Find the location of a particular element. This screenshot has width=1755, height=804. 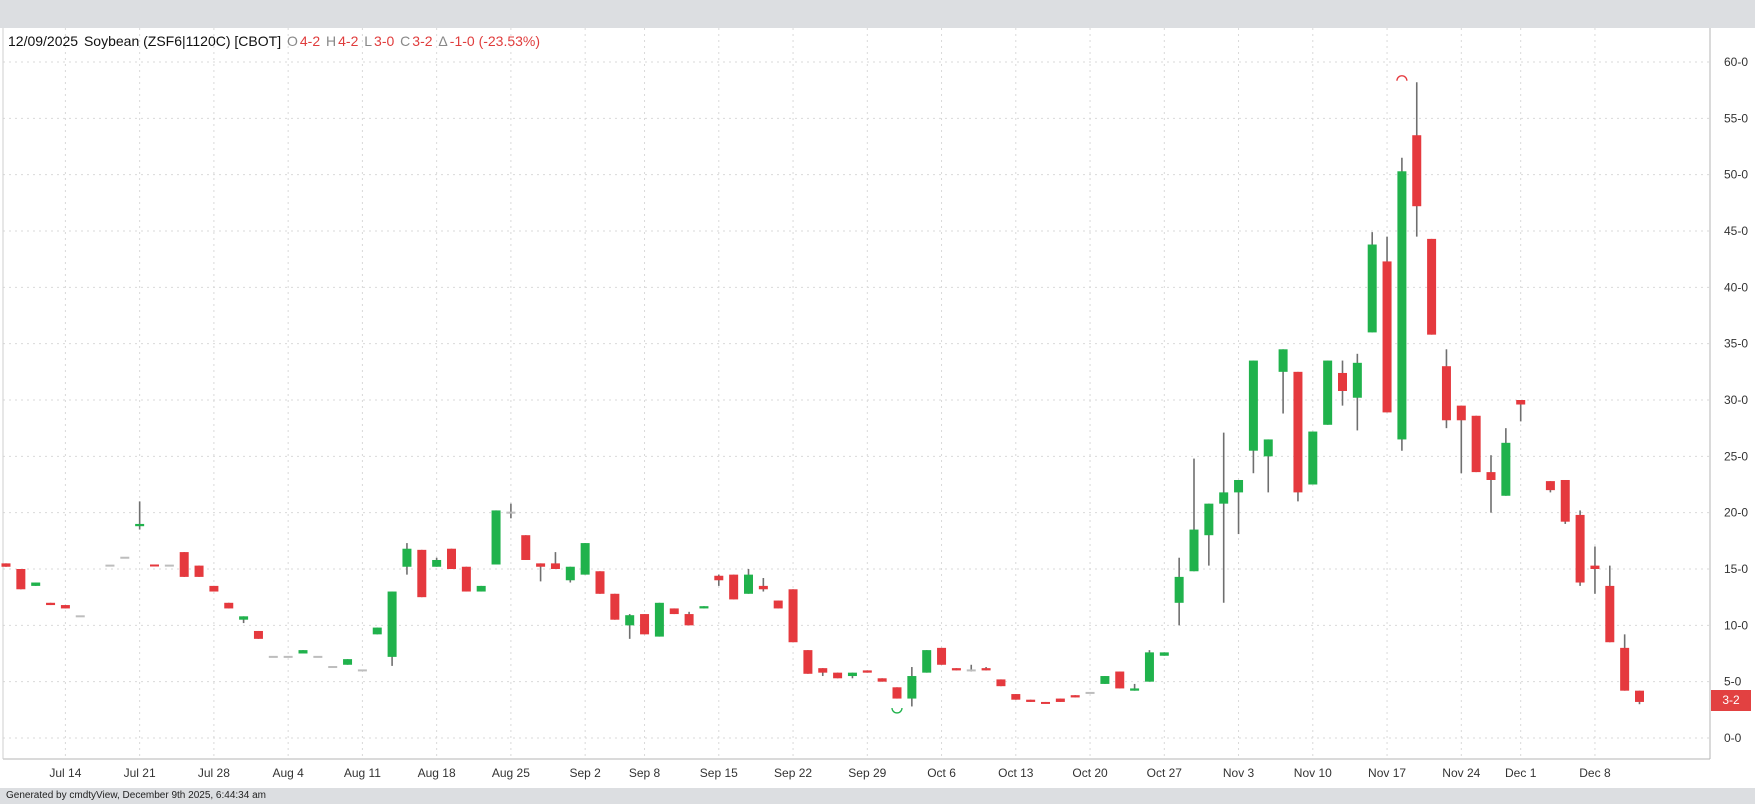

y-tick-label: 5-0 is located at coordinates (1733, 682).